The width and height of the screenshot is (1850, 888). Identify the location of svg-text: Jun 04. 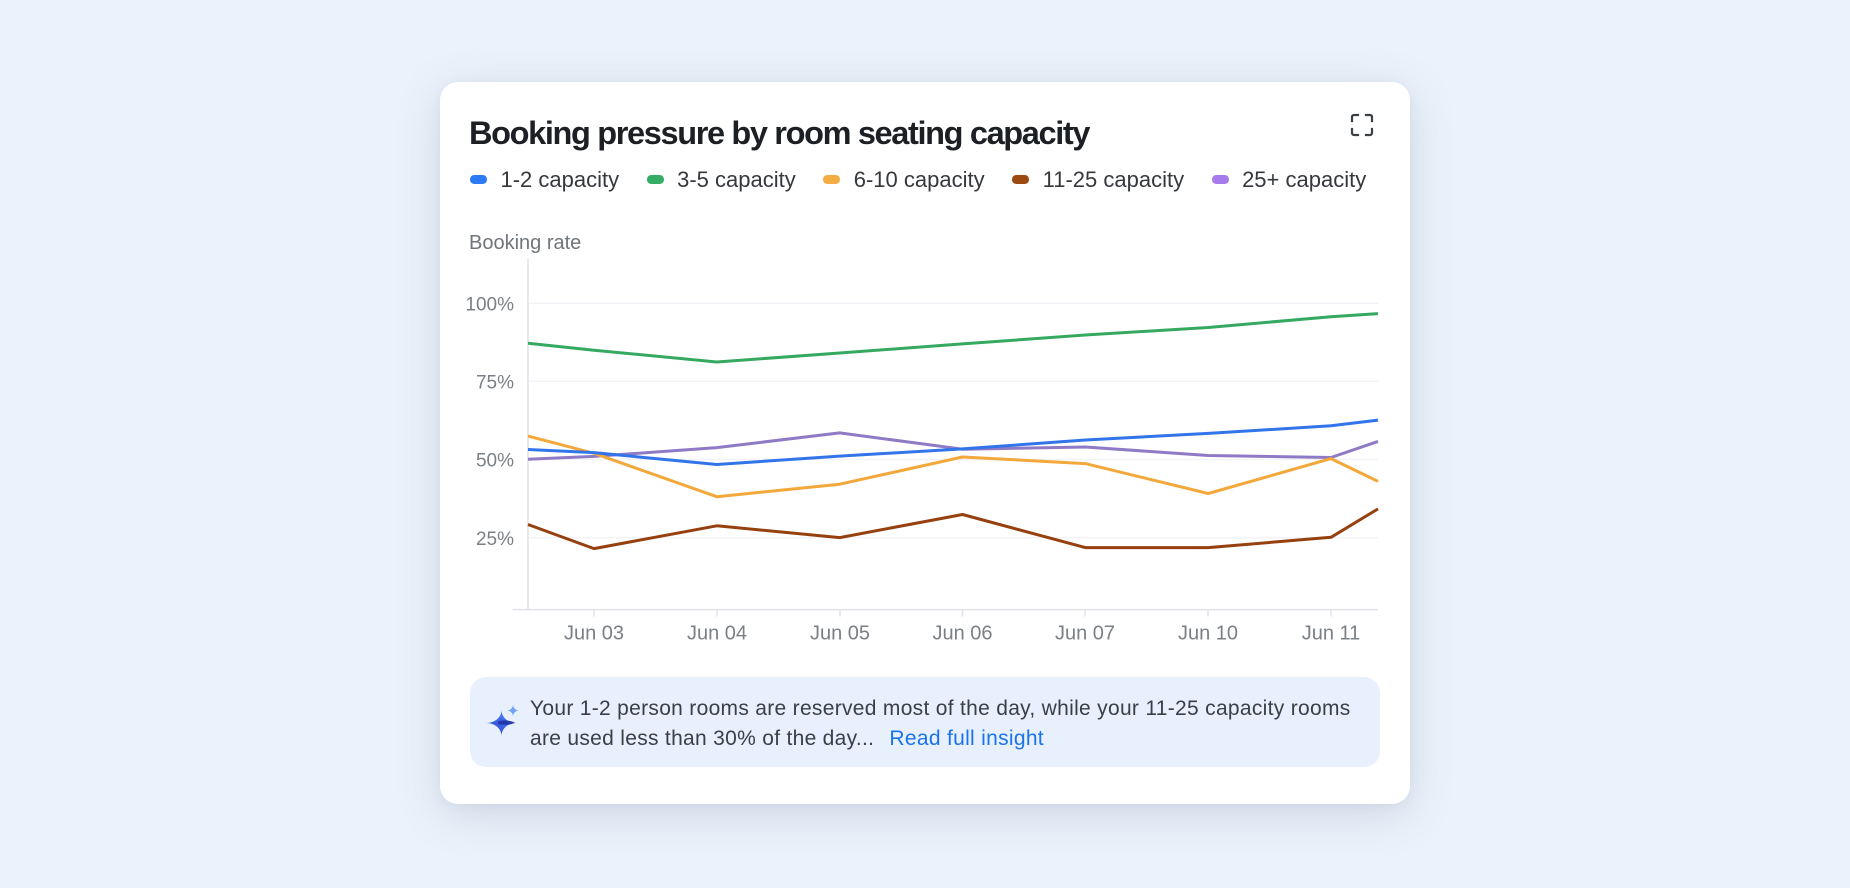
(717, 634).